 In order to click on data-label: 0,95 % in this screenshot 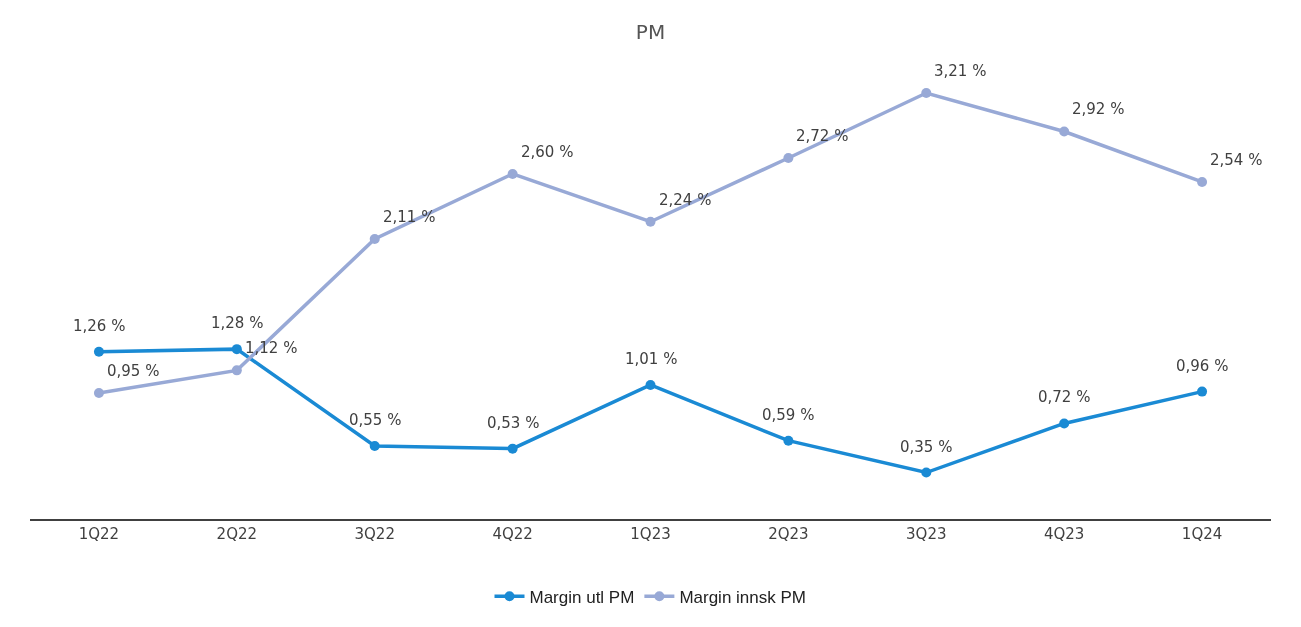, I will do `click(133, 371)`.